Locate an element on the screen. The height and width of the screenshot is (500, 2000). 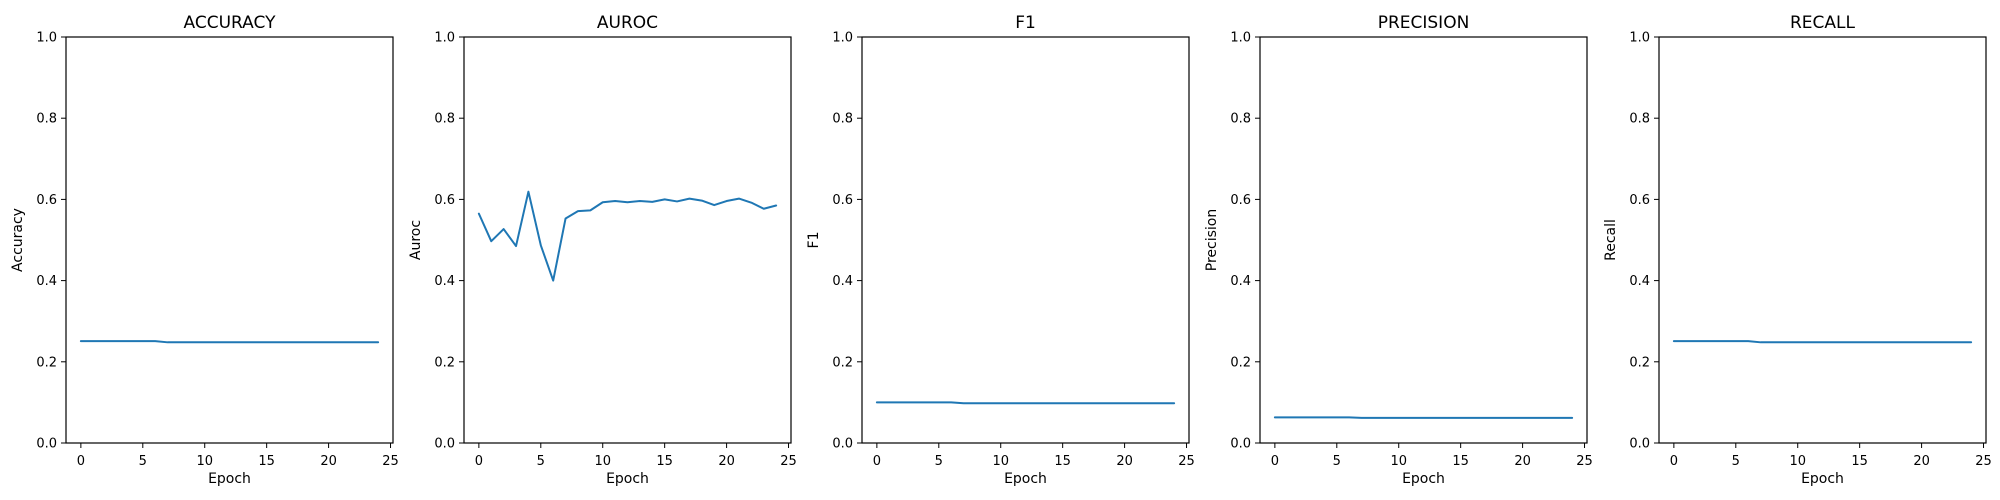
auroc-axes-frame is located at coordinates (627, 240).